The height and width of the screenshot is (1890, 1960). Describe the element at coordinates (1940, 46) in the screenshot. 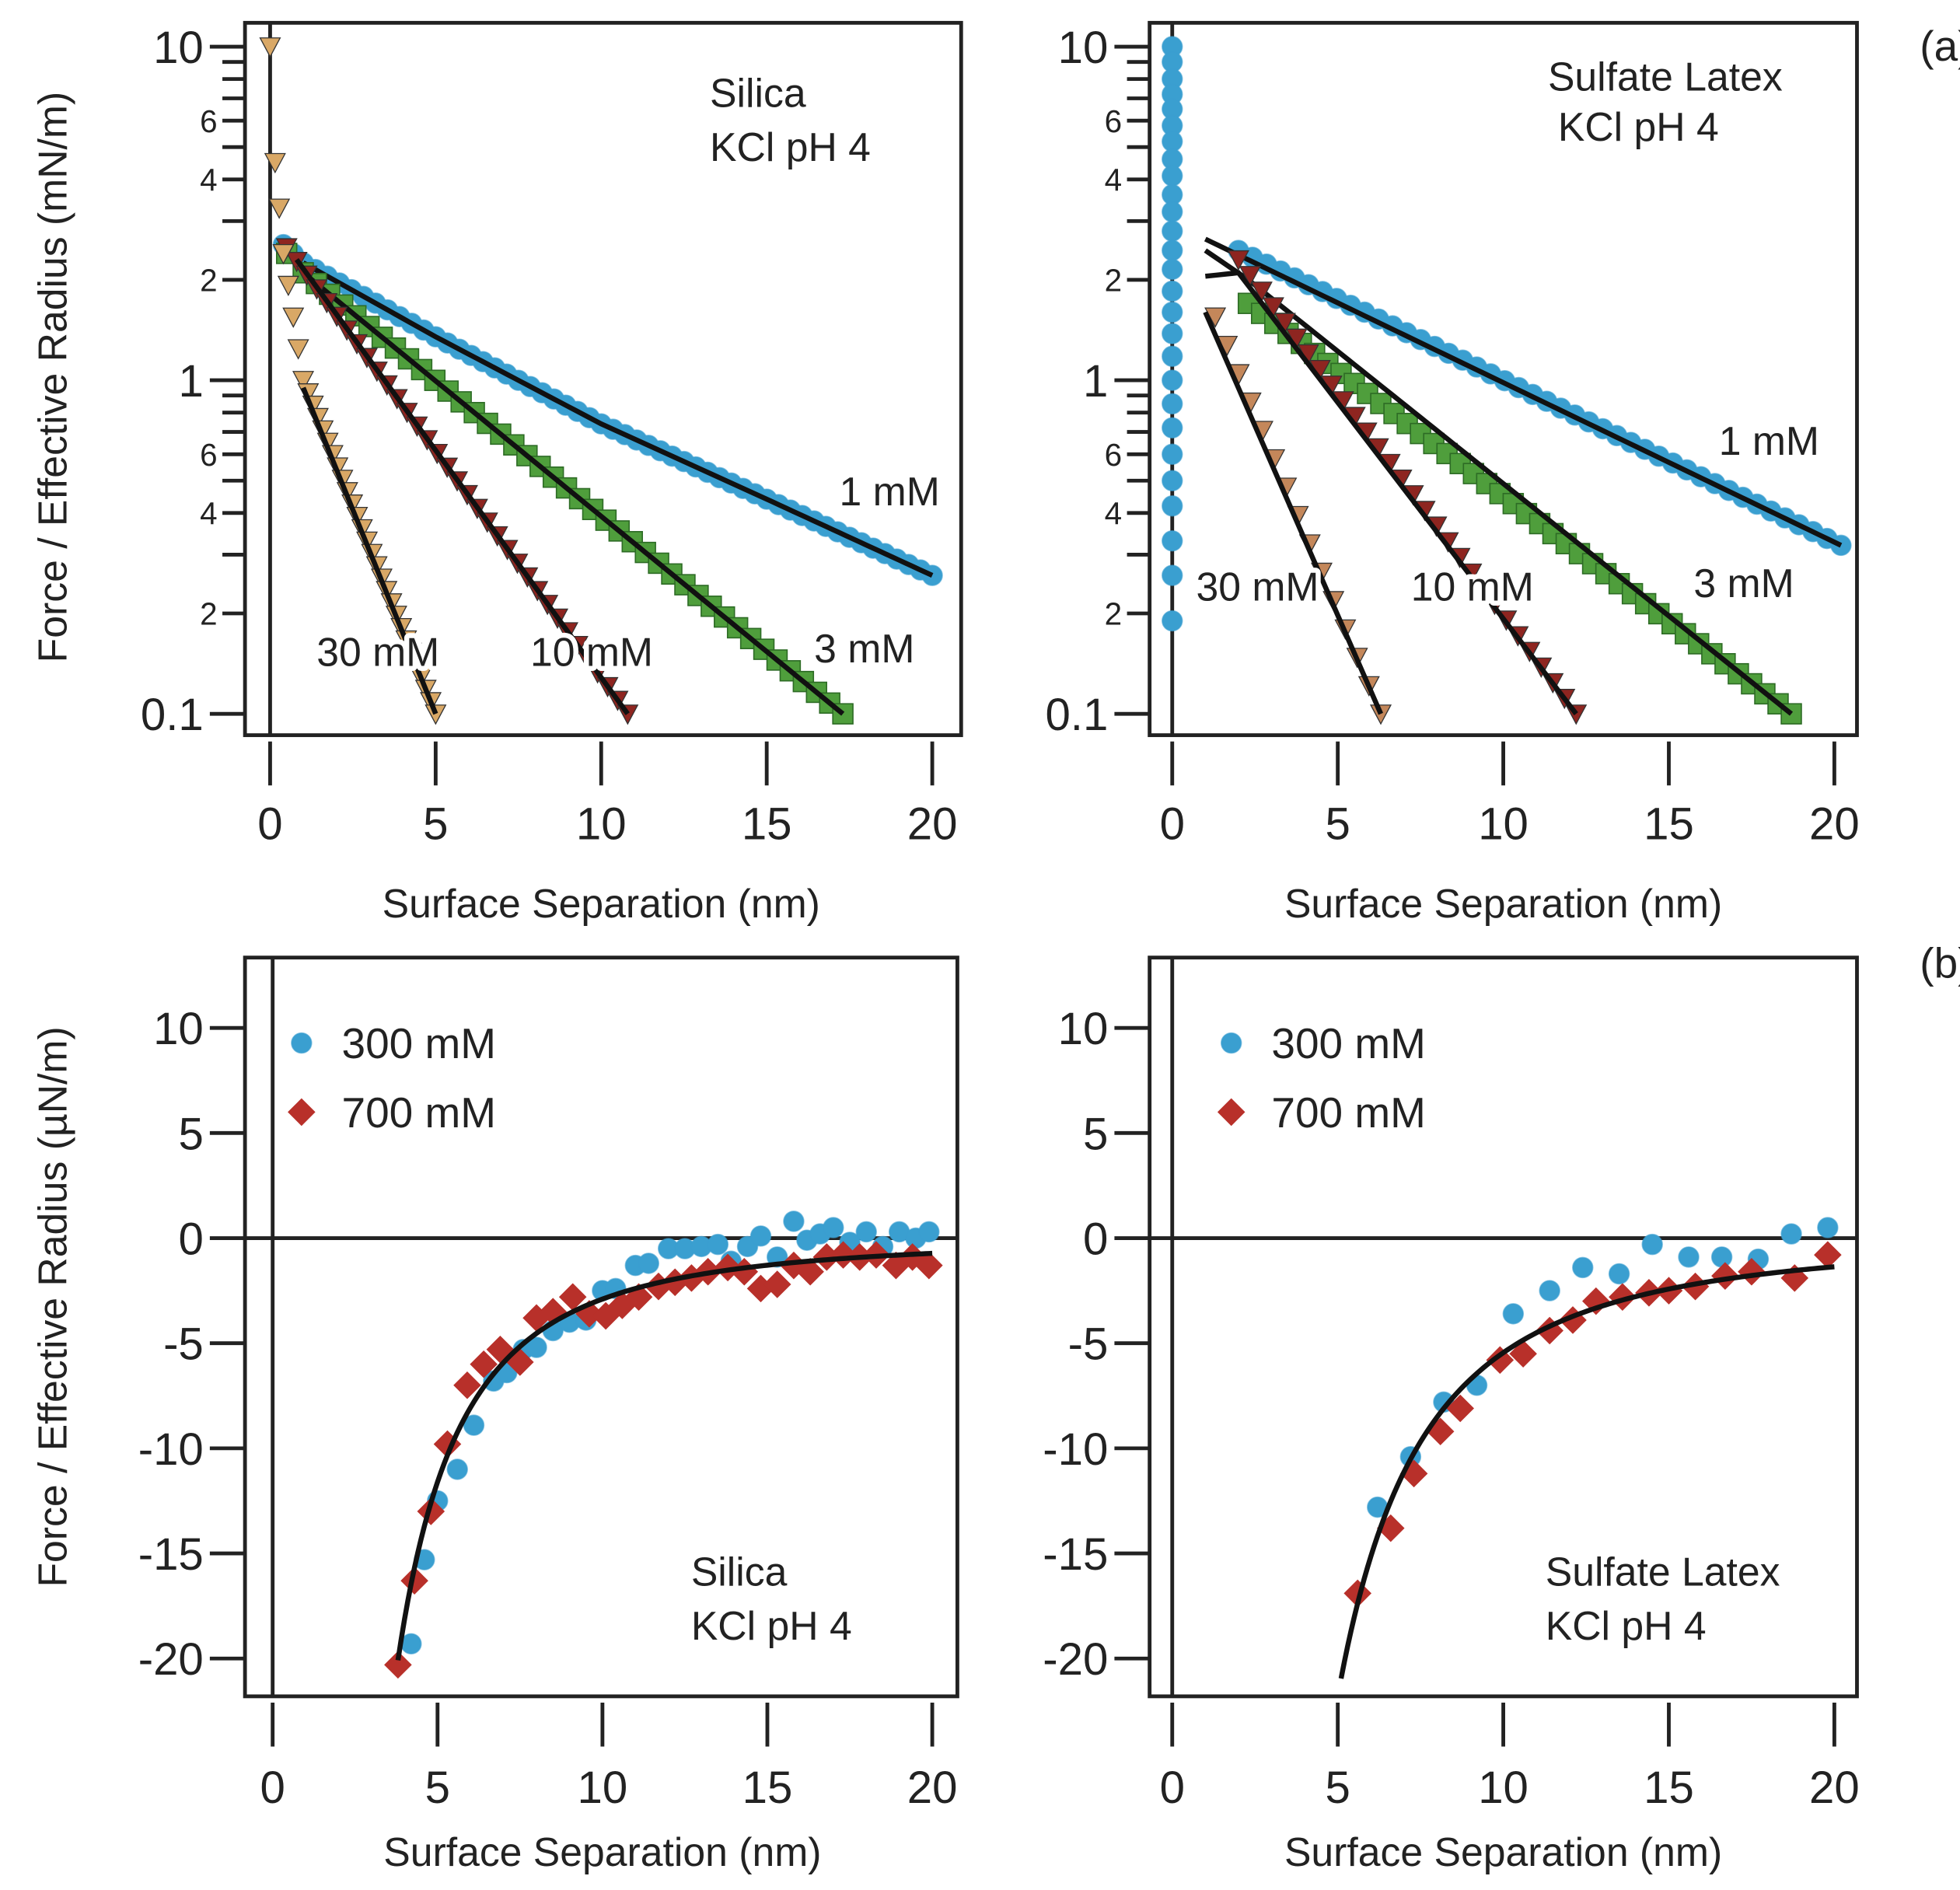

I see `panel-tag-a: (a)` at that location.